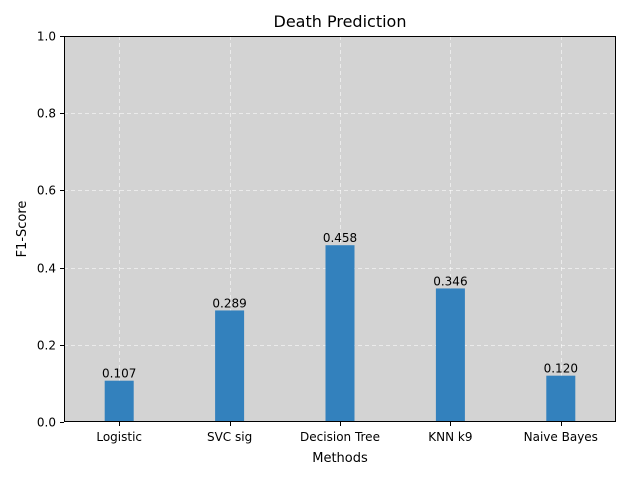  I want to click on y-tick-label: 0.2, so click(46, 346).